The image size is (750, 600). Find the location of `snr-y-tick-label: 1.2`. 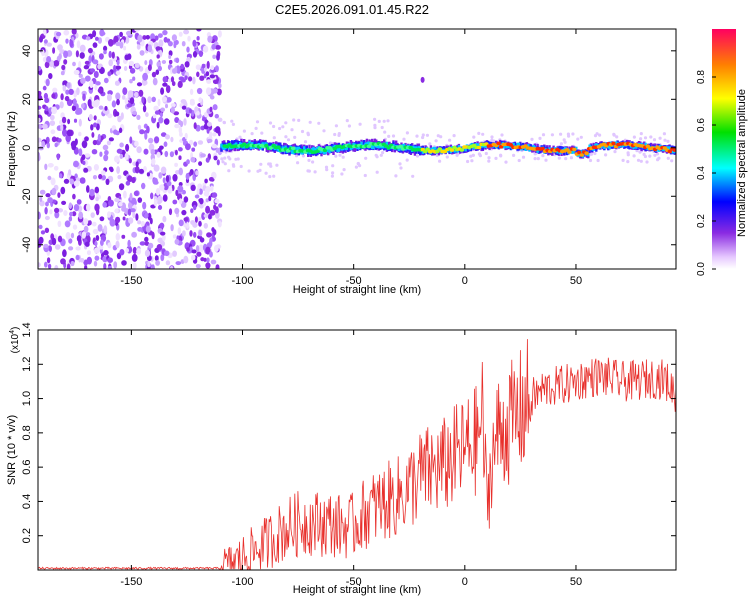

snr-y-tick-label: 1.2 is located at coordinates (27, 364).